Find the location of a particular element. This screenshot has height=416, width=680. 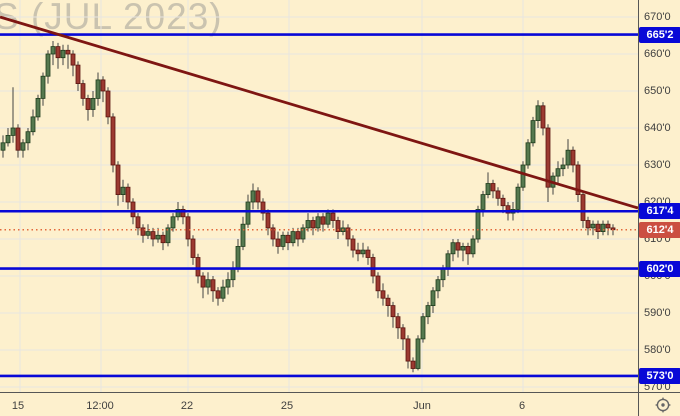

y-axis-tick: 640'0 is located at coordinates (657, 128).